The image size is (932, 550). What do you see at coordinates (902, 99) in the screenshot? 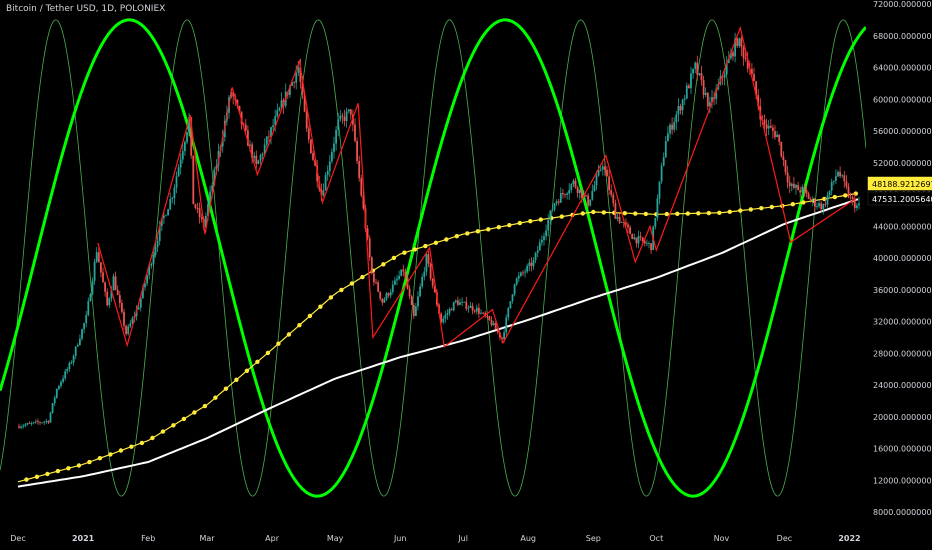
I see `y-tick-label: 60000.00000000` at bounding box center [902, 99].